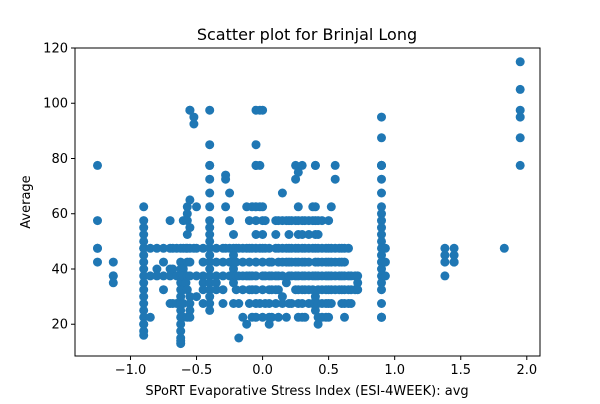 The width and height of the screenshot is (600, 404). Describe the element at coordinates (59, 214) in the screenshot. I see `y-tick-label: 60` at that location.